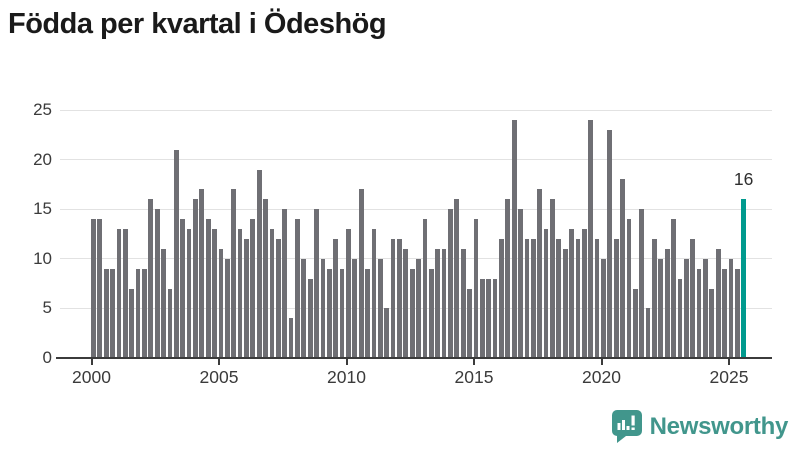  Describe the element at coordinates (42, 209) in the screenshot. I see `y-tick-label-15: 15` at that location.